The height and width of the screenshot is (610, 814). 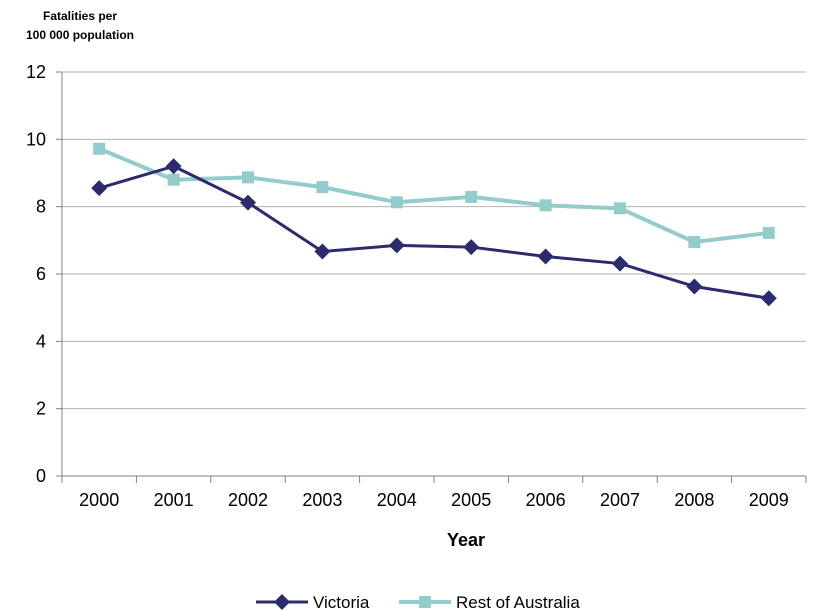 I want to click on x-tick-label: 2008, so click(x=694, y=500).